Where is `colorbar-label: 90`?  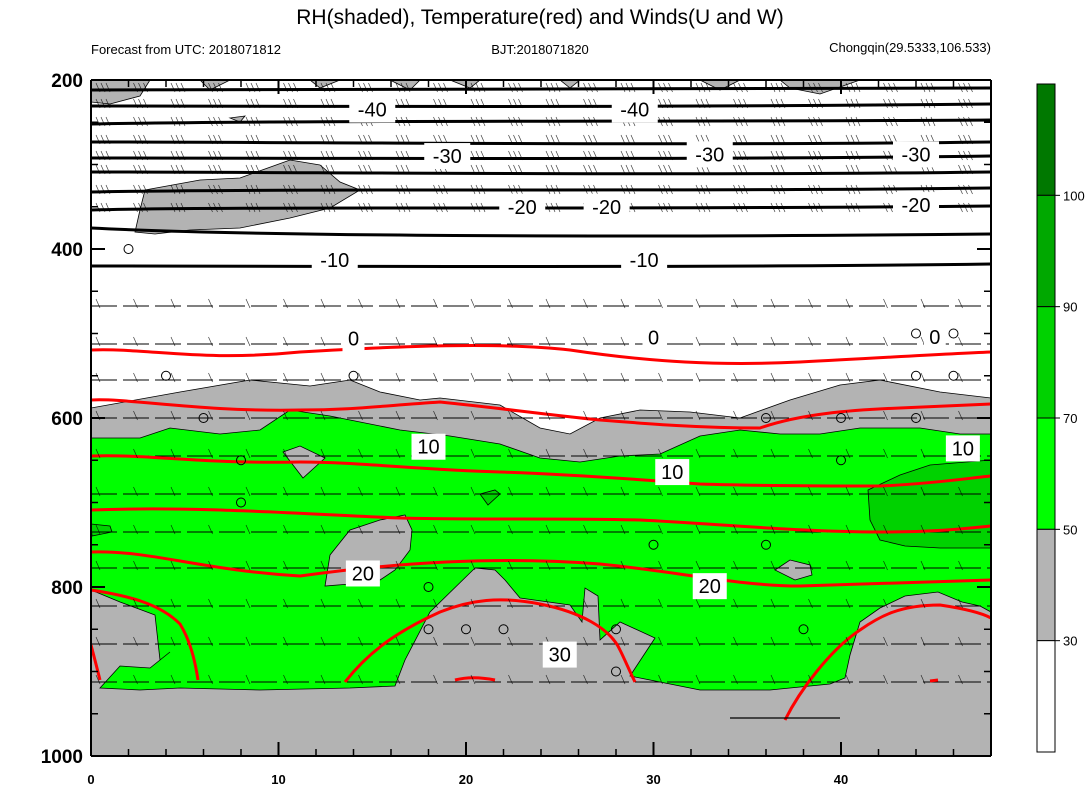
colorbar-label: 90 is located at coordinates (1070, 307).